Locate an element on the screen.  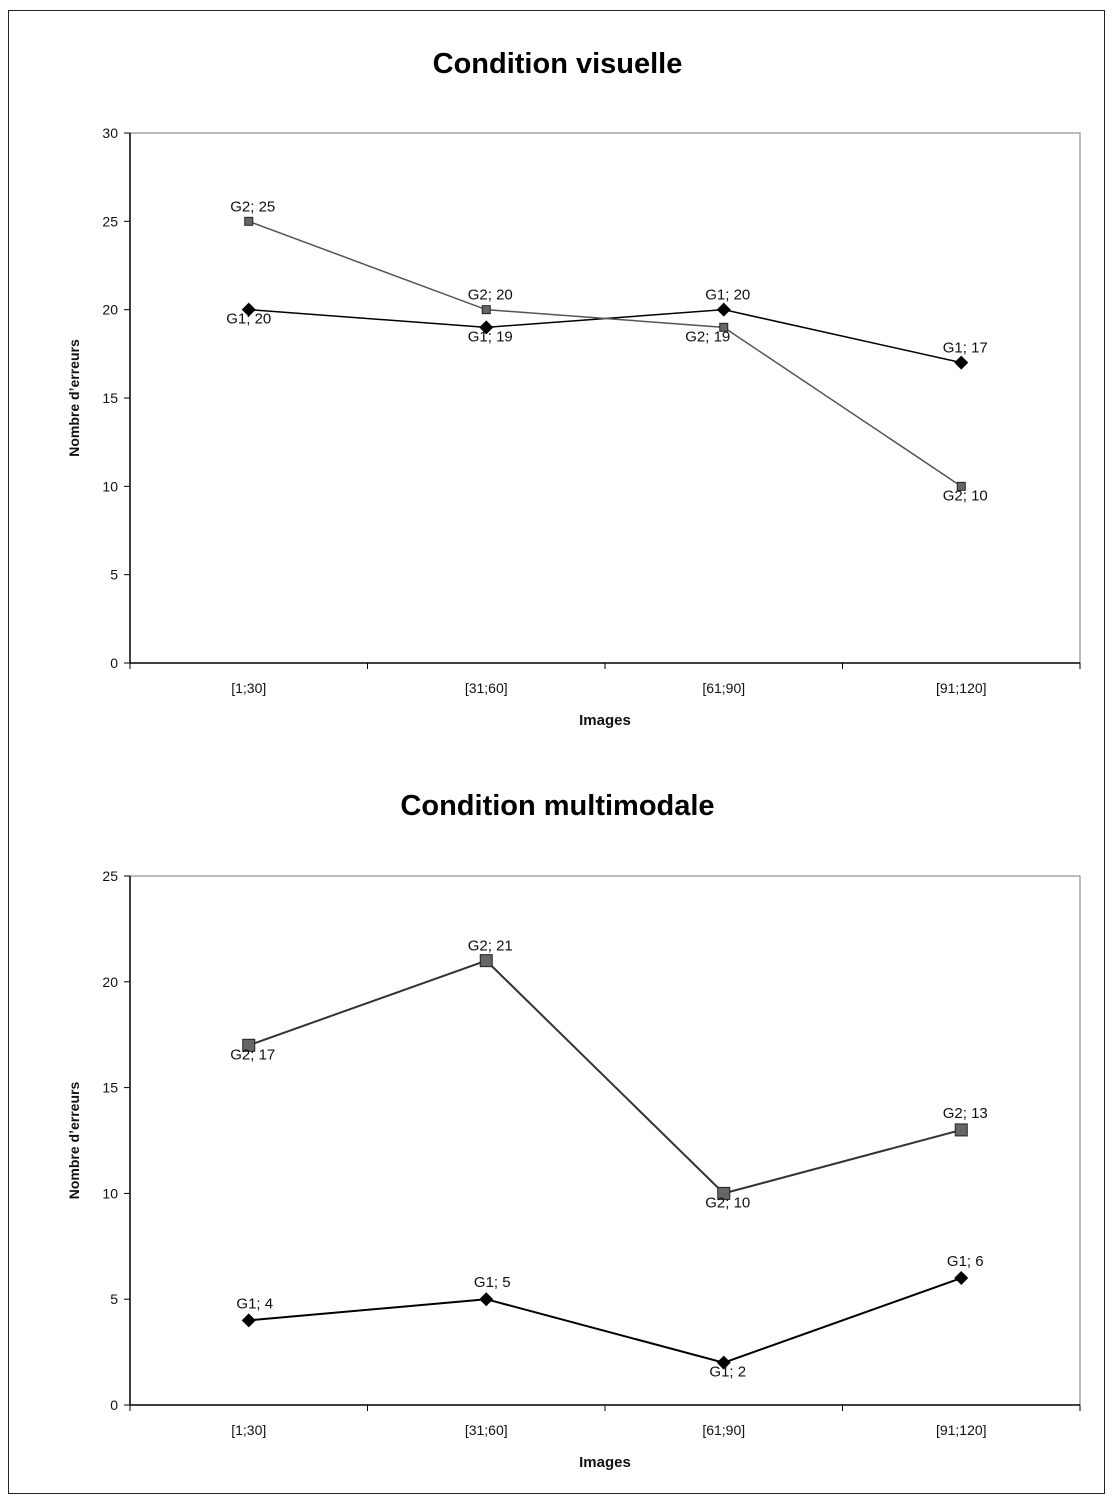
x-axis-title-0: Images is located at coordinates (605, 720).